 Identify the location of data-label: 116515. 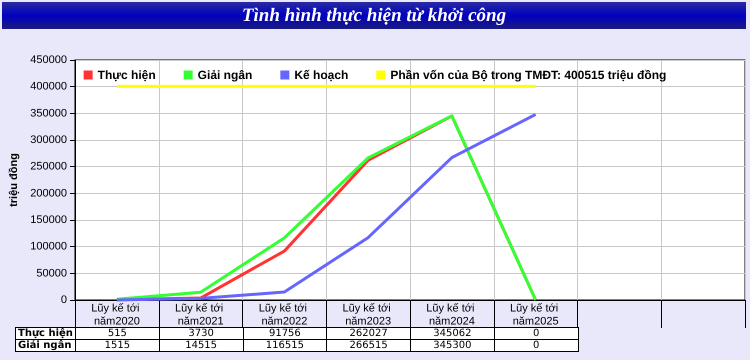
(285, 346).